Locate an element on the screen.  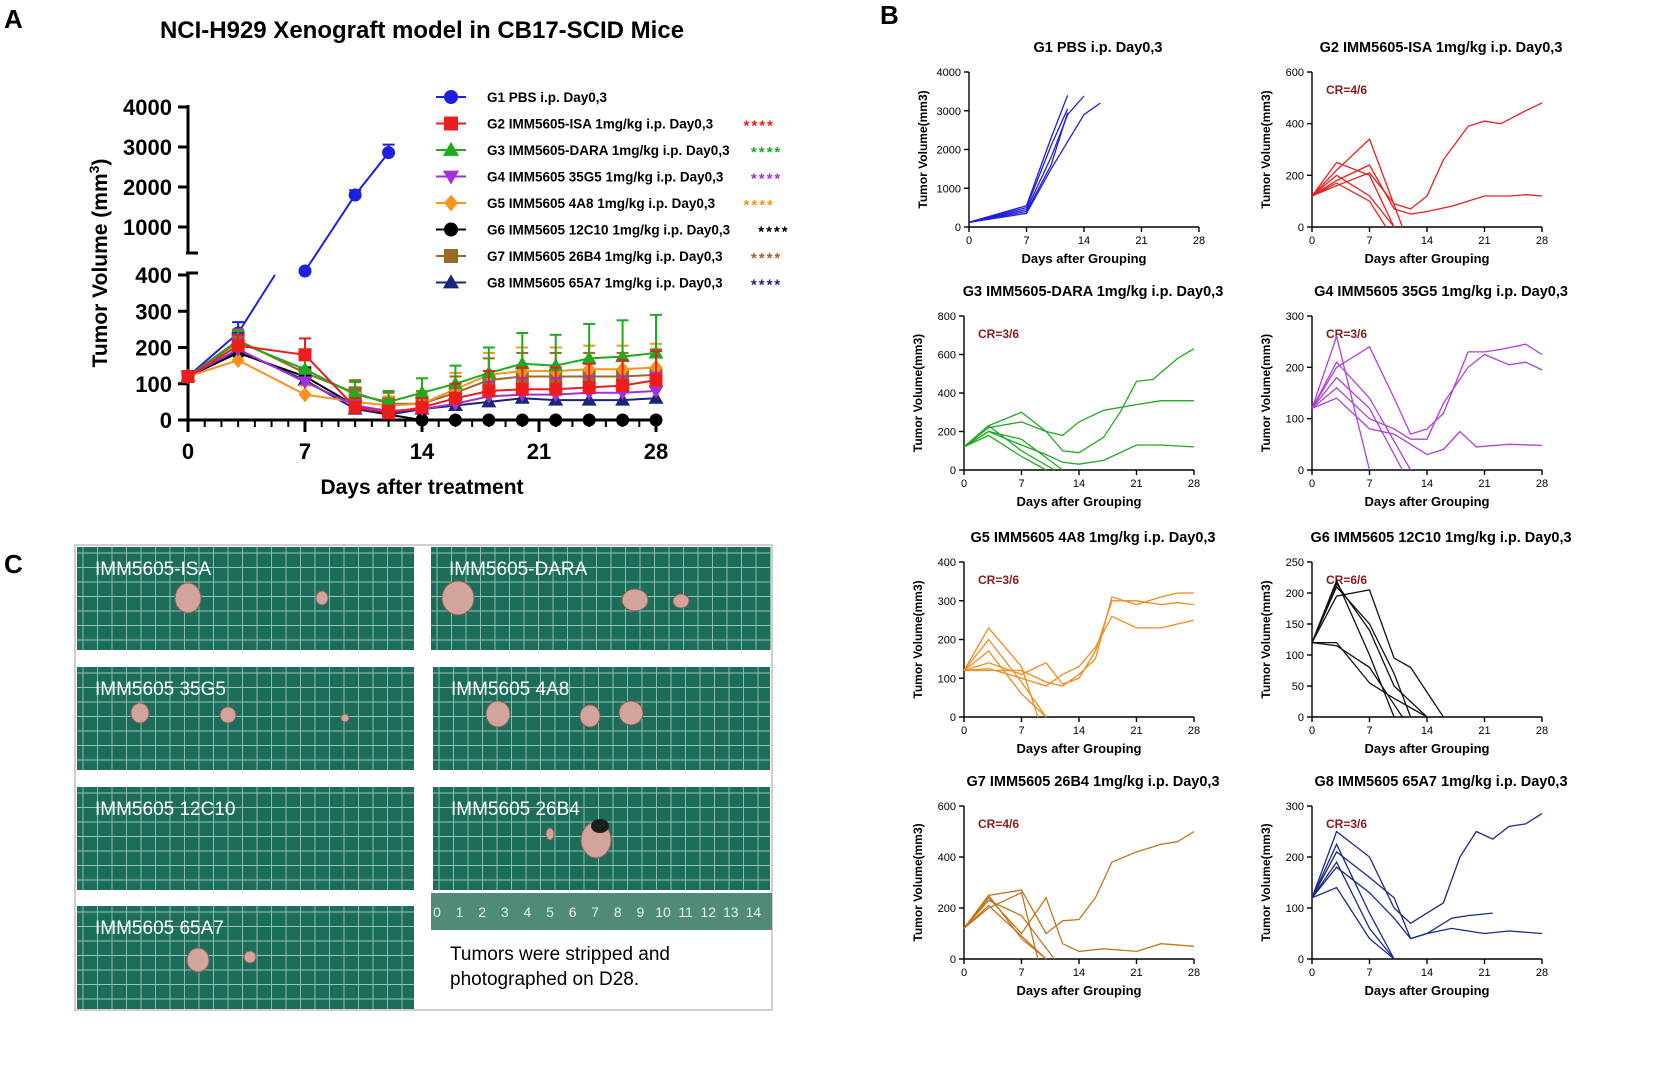
y-axis-label-end: ) is located at coordinates (100, 162).